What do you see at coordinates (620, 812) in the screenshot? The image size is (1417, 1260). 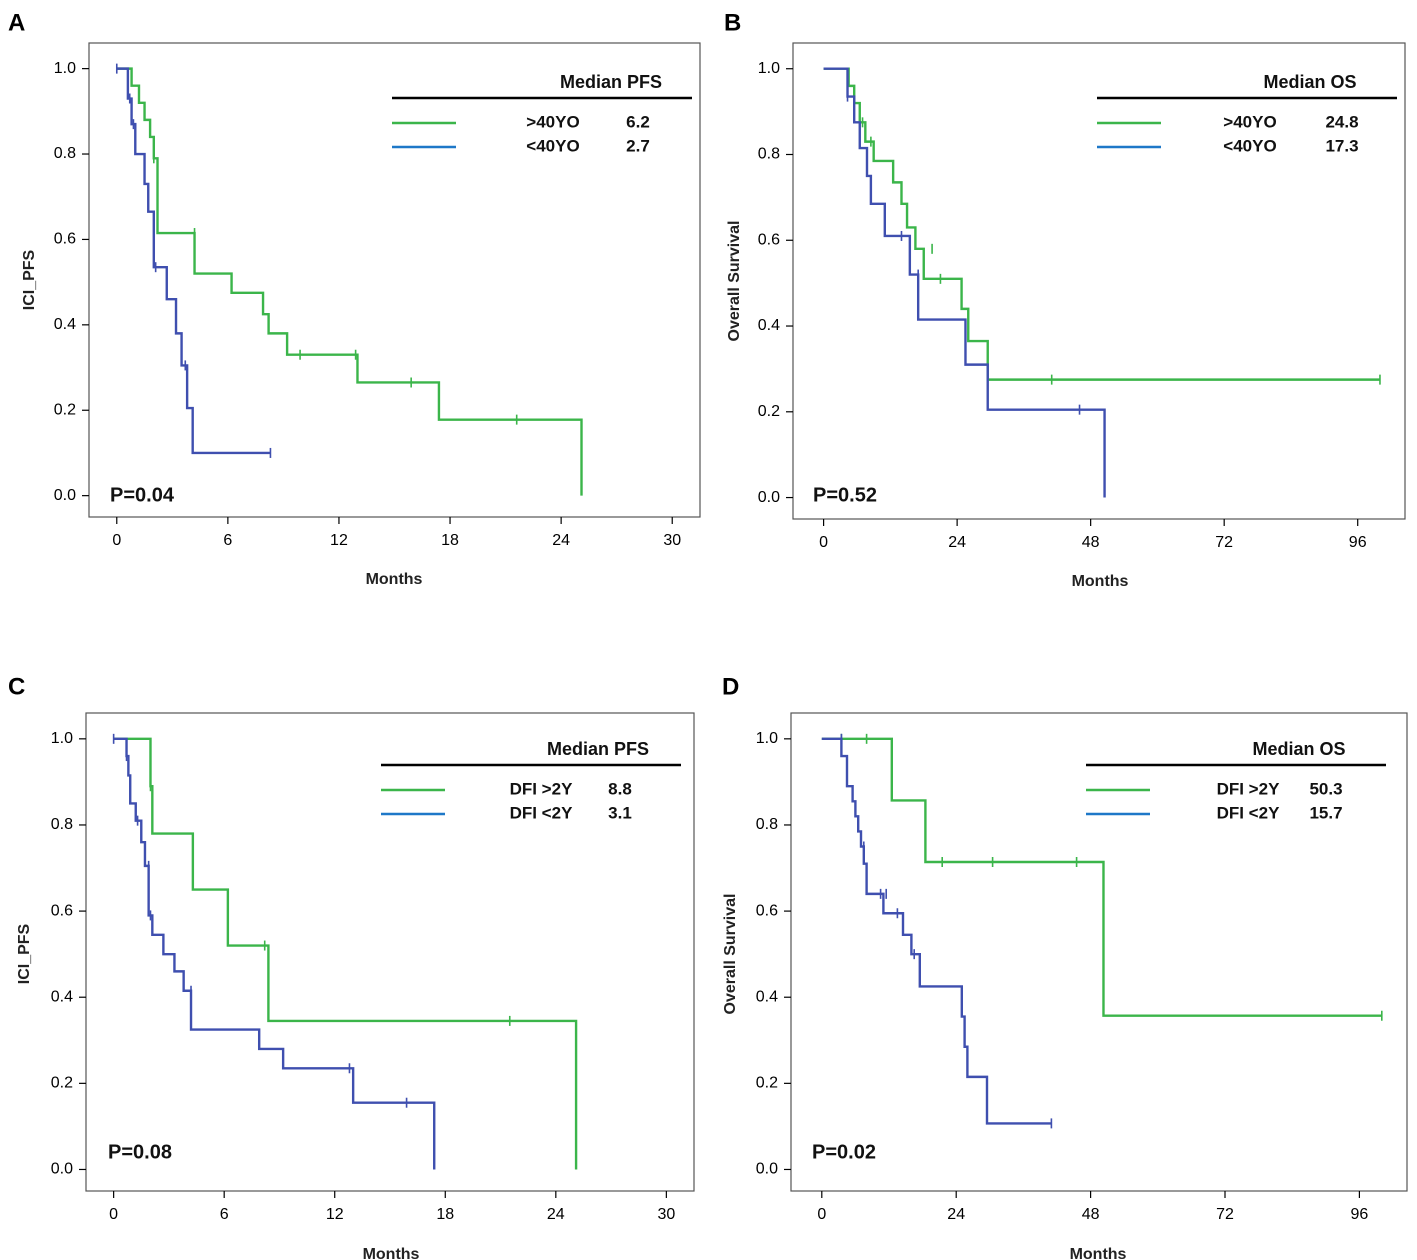 I see `legend-median-value: 3.1` at bounding box center [620, 812].